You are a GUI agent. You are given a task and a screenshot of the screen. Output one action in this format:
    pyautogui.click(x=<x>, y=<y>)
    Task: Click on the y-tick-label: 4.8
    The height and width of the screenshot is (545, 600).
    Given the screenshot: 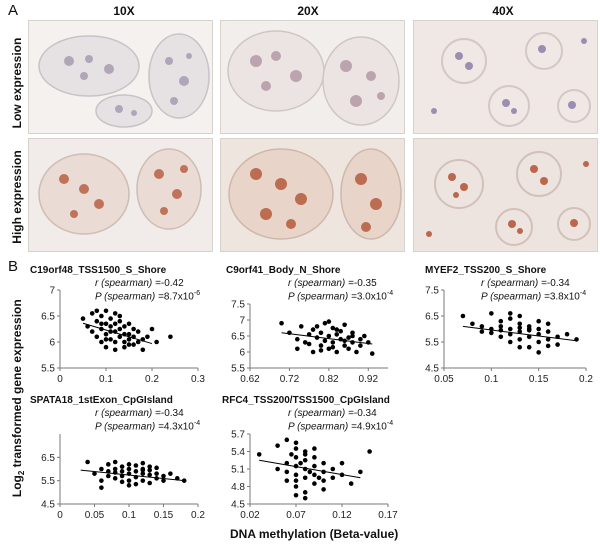 What is the action you would take?
    pyautogui.click(x=238, y=487)
    